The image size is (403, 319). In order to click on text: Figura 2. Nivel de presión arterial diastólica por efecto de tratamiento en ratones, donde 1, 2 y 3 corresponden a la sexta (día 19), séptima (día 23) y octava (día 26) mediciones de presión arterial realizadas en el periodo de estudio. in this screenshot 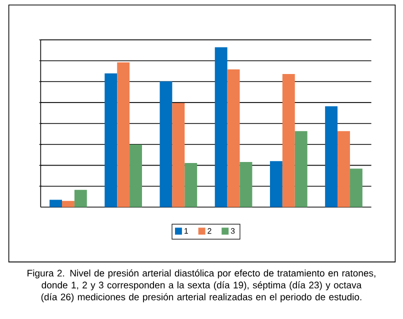, I will do `click(202, 286)`.